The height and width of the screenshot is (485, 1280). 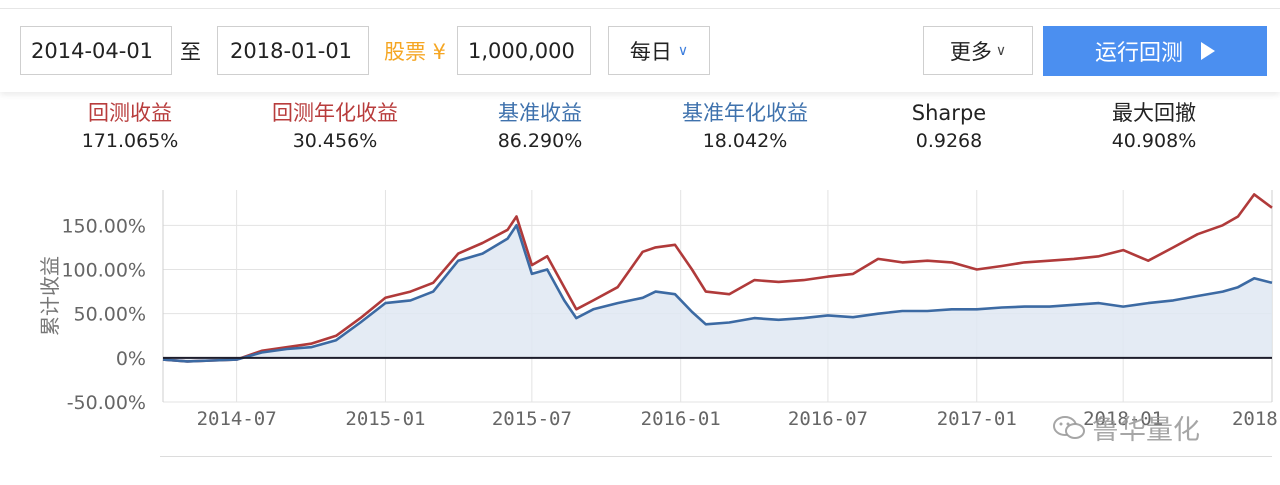 I want to click on capital-input: 1,000,000, so click(x=524, y=50).